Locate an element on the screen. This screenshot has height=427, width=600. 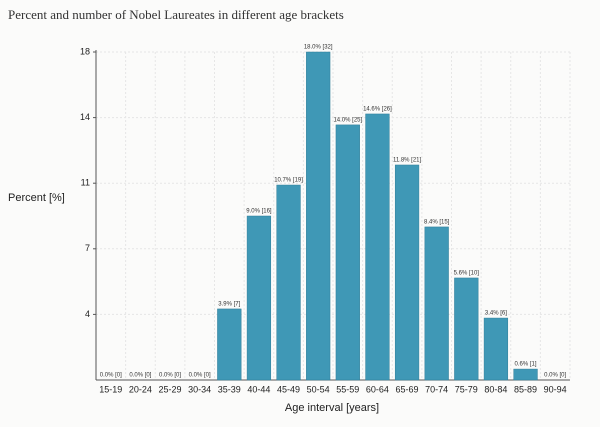
x-tick-label: 90-94 is located at coordinates (555, 389).